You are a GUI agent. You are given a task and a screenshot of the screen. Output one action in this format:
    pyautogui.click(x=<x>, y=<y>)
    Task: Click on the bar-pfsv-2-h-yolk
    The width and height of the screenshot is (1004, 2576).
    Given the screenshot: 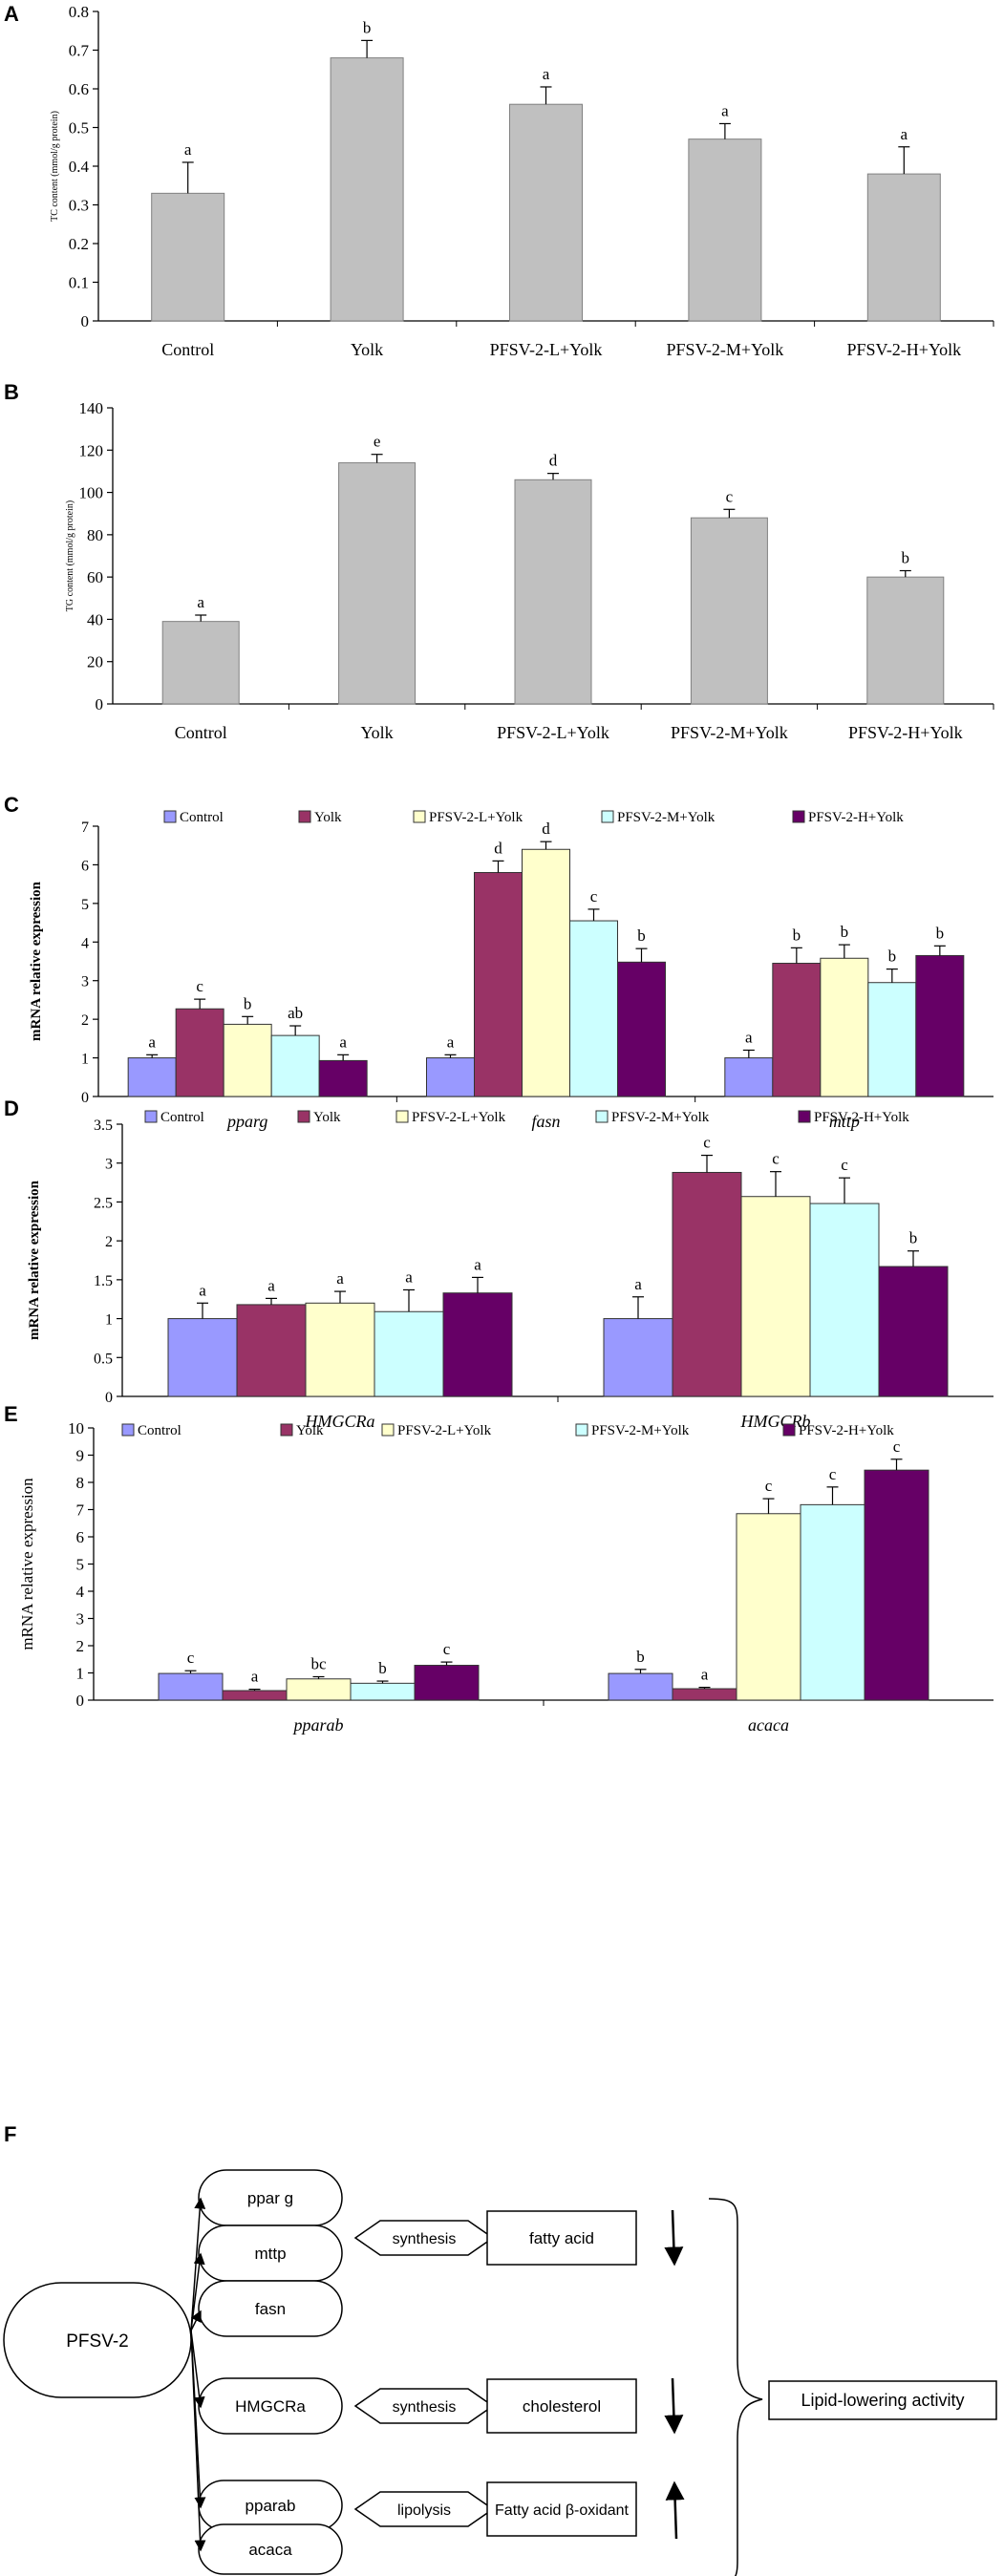 What is the action you would take?
    pyautogui.click(x=913, y=1331)
    